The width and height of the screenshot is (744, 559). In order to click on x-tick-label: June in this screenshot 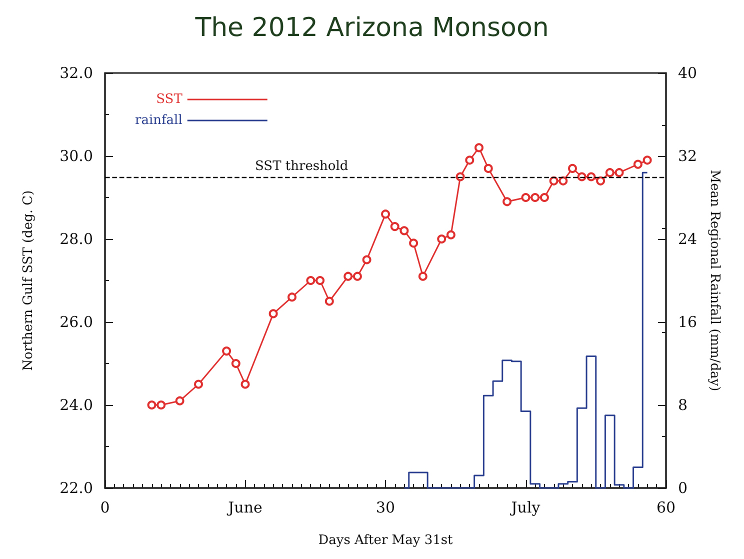, I will do `click(244, 507)`.